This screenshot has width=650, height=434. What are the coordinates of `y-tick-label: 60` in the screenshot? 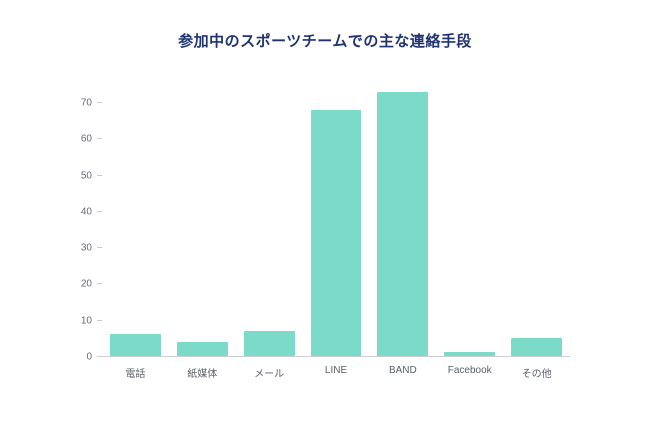 It's located at (86, 139).